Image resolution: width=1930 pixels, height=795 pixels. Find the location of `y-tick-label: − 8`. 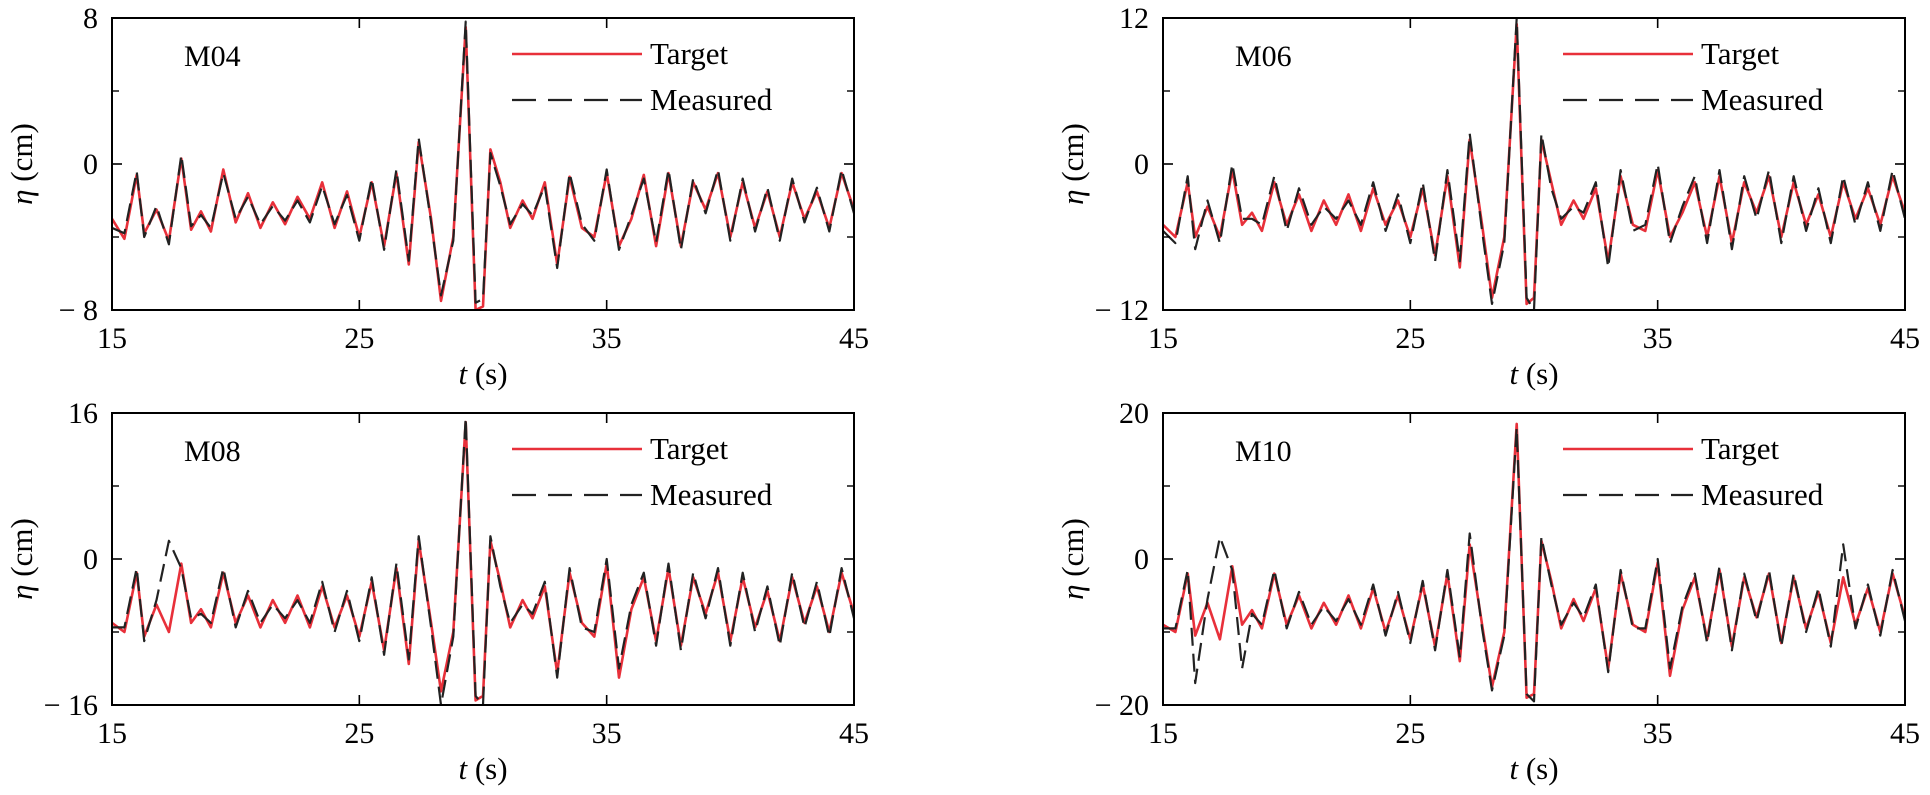

y-tick-label: − 8 is located at coordinates (78, 310).